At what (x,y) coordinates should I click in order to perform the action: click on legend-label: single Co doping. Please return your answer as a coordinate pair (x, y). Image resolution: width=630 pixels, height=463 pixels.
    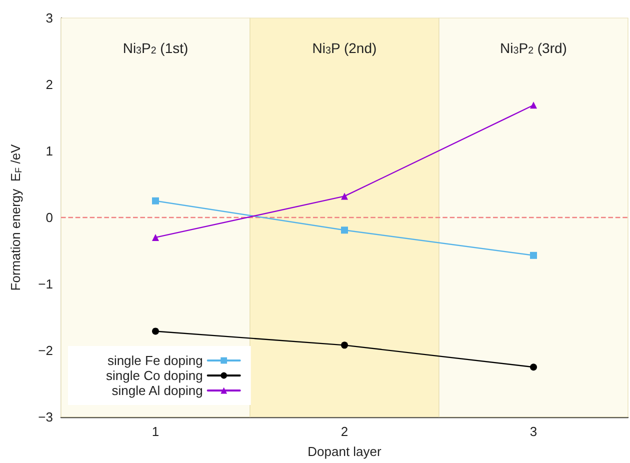
    Looking at the image, I should click on (154, 375).